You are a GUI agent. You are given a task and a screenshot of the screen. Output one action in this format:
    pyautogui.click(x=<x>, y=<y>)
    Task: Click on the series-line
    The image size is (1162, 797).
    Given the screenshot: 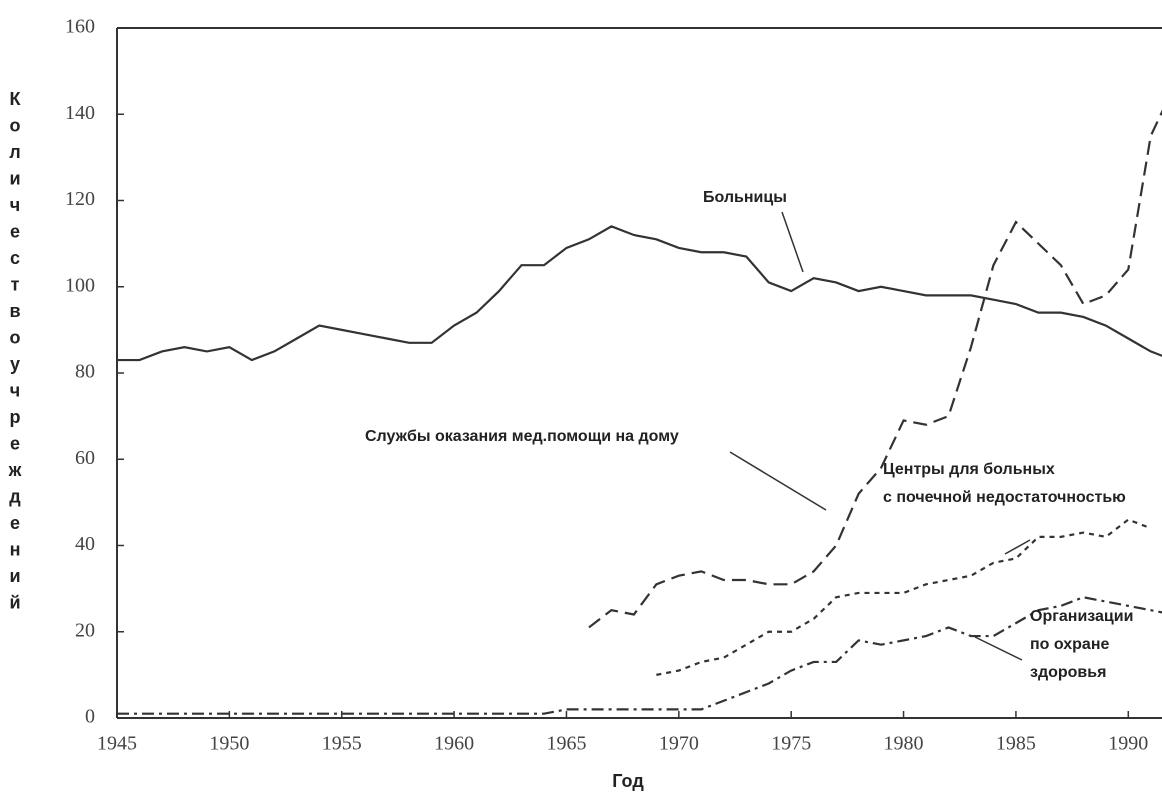 What is the action you would take?
    pyautogui.click(x=639, y=655)
    